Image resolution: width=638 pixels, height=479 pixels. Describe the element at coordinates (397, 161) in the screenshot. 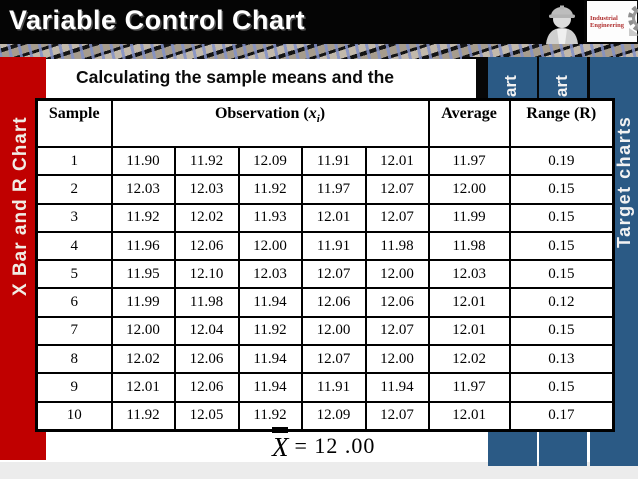

I see `cell-obs-5: 12.01` at that location.